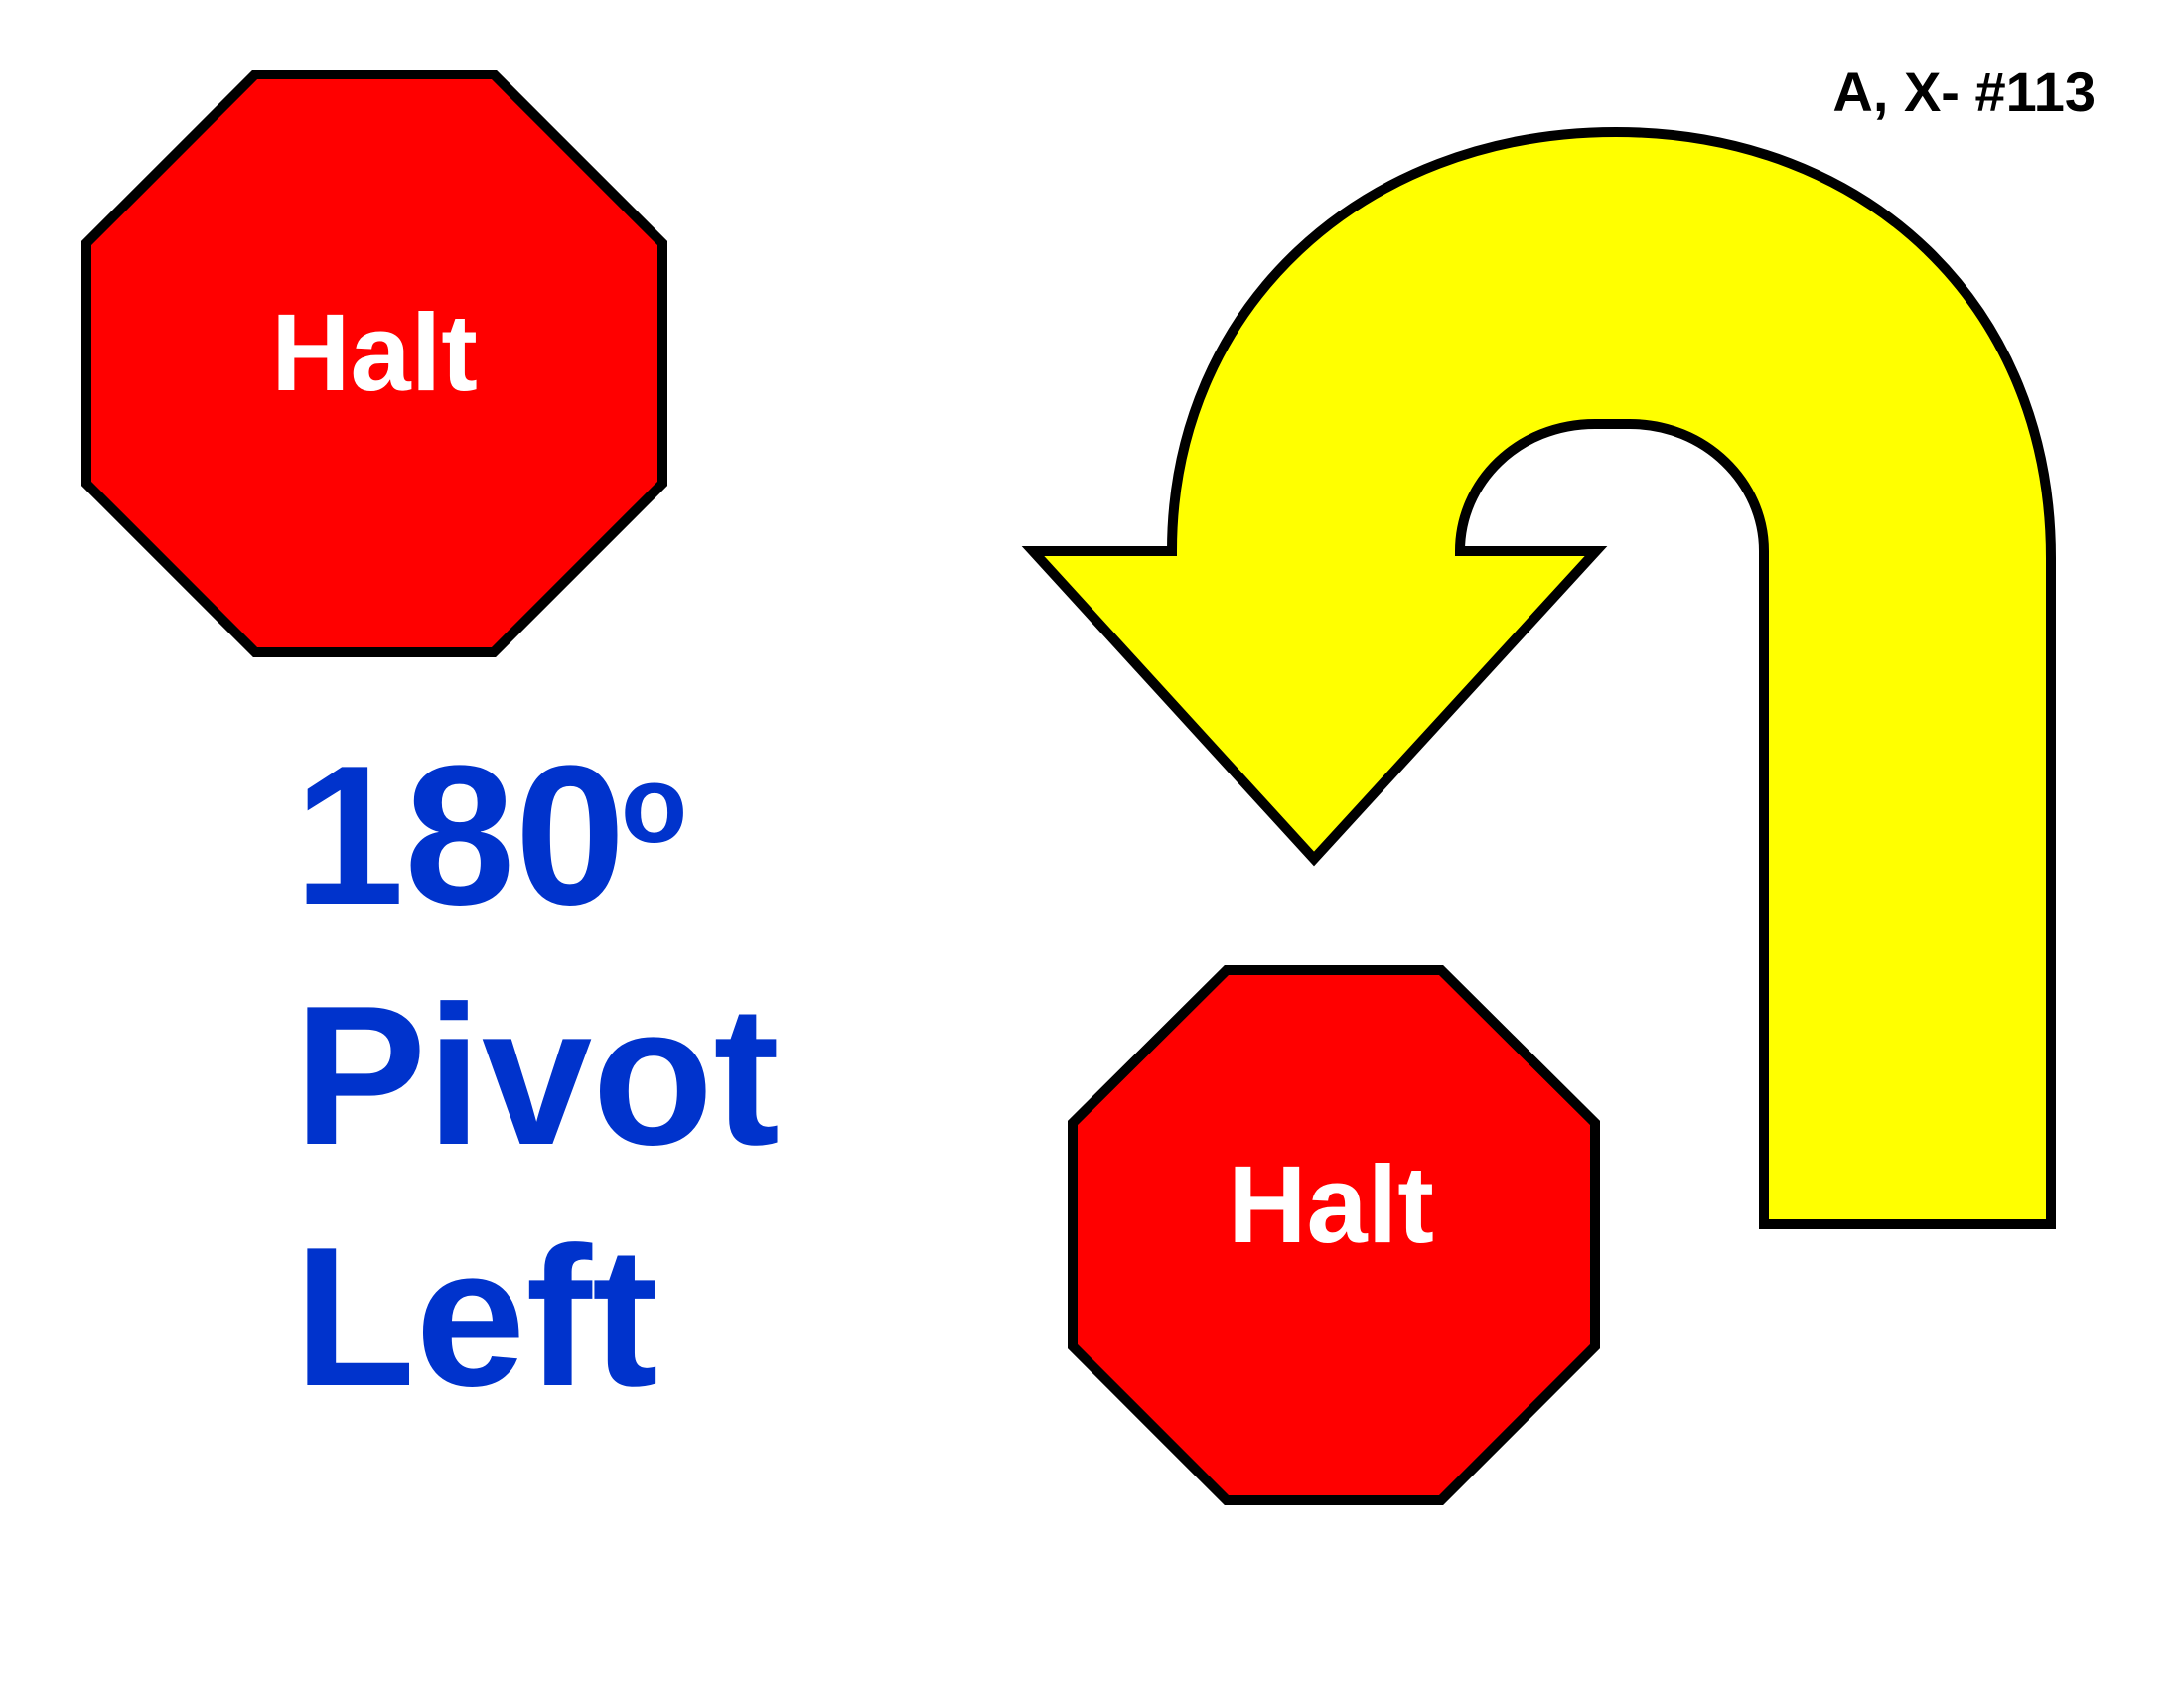 The height and width of the screenshot is (1687, 2184). I want to click on halt-sign-bottom: Halt, so click(1334, 1235).